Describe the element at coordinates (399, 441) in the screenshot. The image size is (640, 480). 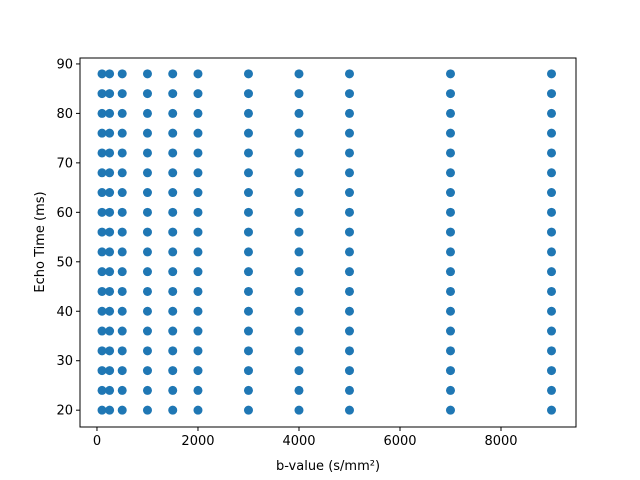
I see `x-tick-label: 6000` at that location.